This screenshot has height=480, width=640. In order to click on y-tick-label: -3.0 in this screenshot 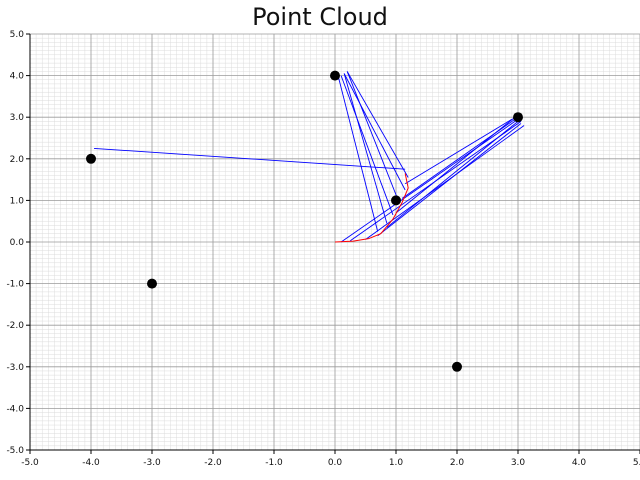, I will do `click(15, 368)`.